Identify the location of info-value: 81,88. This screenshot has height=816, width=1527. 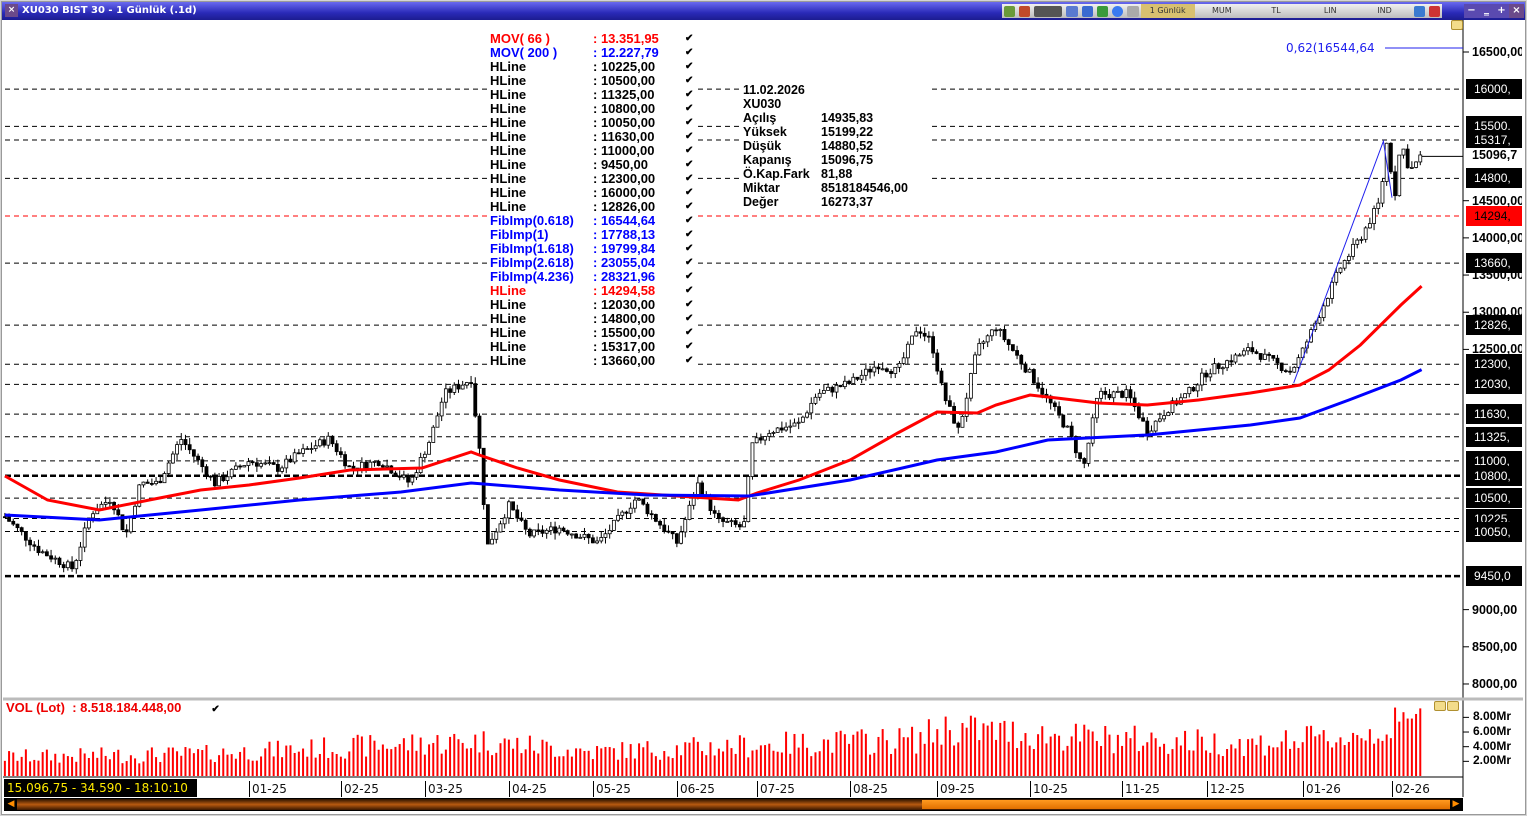
(837, 174).